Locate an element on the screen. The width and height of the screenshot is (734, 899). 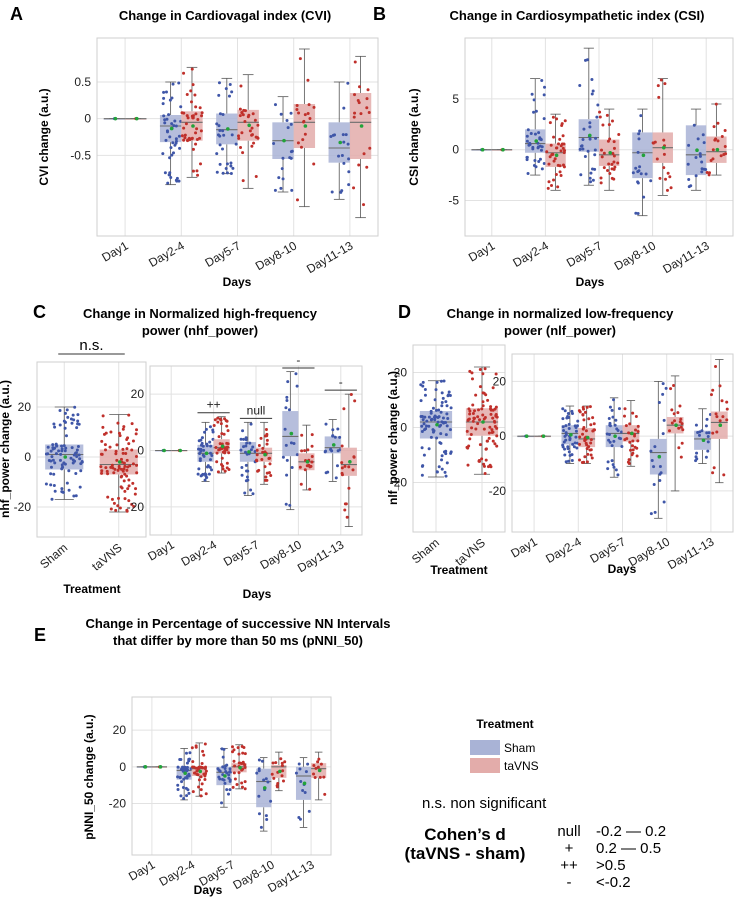
chart-title: that differ by more than 50 ms (pNNI_50) is located at coordinates (238, 640).